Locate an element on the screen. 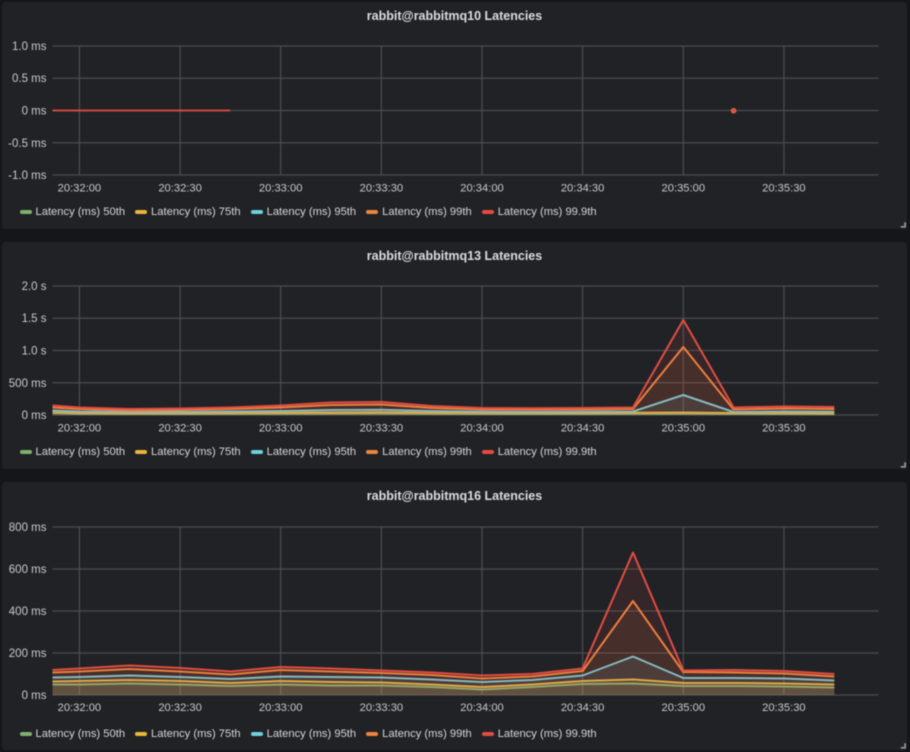 The image size is (910, 752). svg-text: 1.5 s is located at coordinates (34, 319).